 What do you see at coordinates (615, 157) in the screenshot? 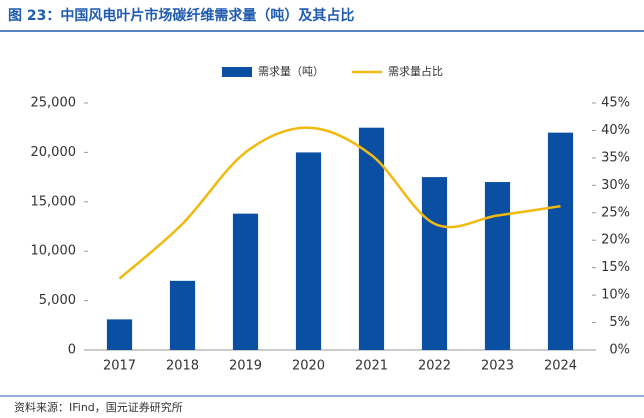
I see `y2-tick-label: 35%` at bounding box center [615, 157].